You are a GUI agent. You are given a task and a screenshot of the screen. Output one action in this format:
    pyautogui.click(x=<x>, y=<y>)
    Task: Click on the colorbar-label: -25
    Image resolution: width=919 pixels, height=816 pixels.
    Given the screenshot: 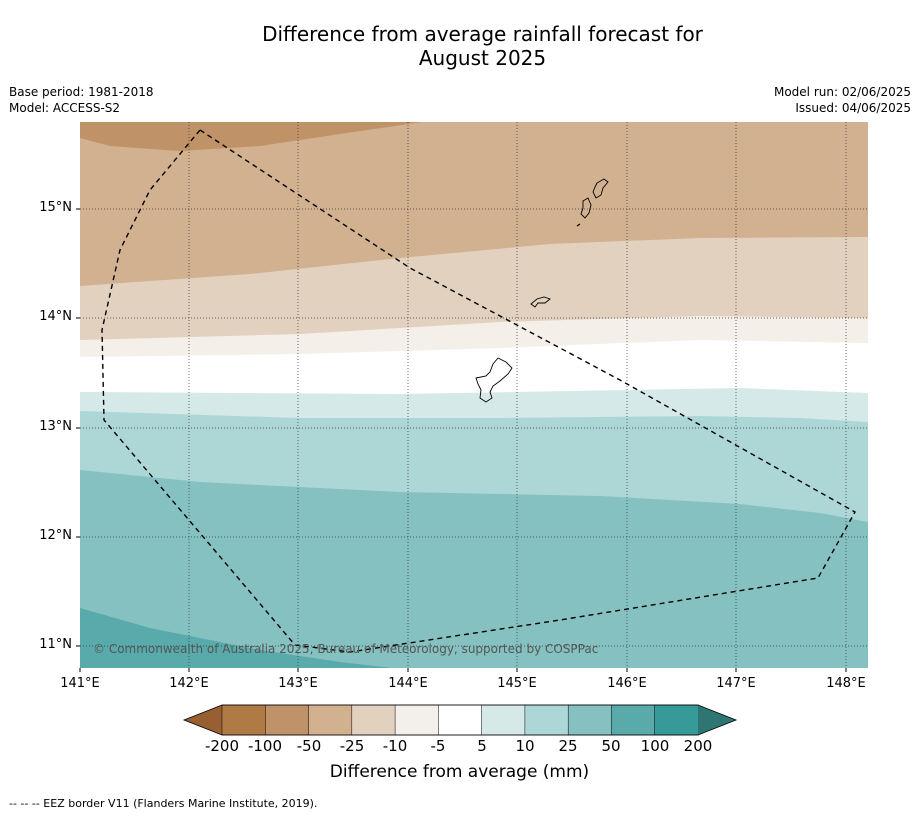 What is the action you would take?
    pyautogui.click(x=352, y=746)
    